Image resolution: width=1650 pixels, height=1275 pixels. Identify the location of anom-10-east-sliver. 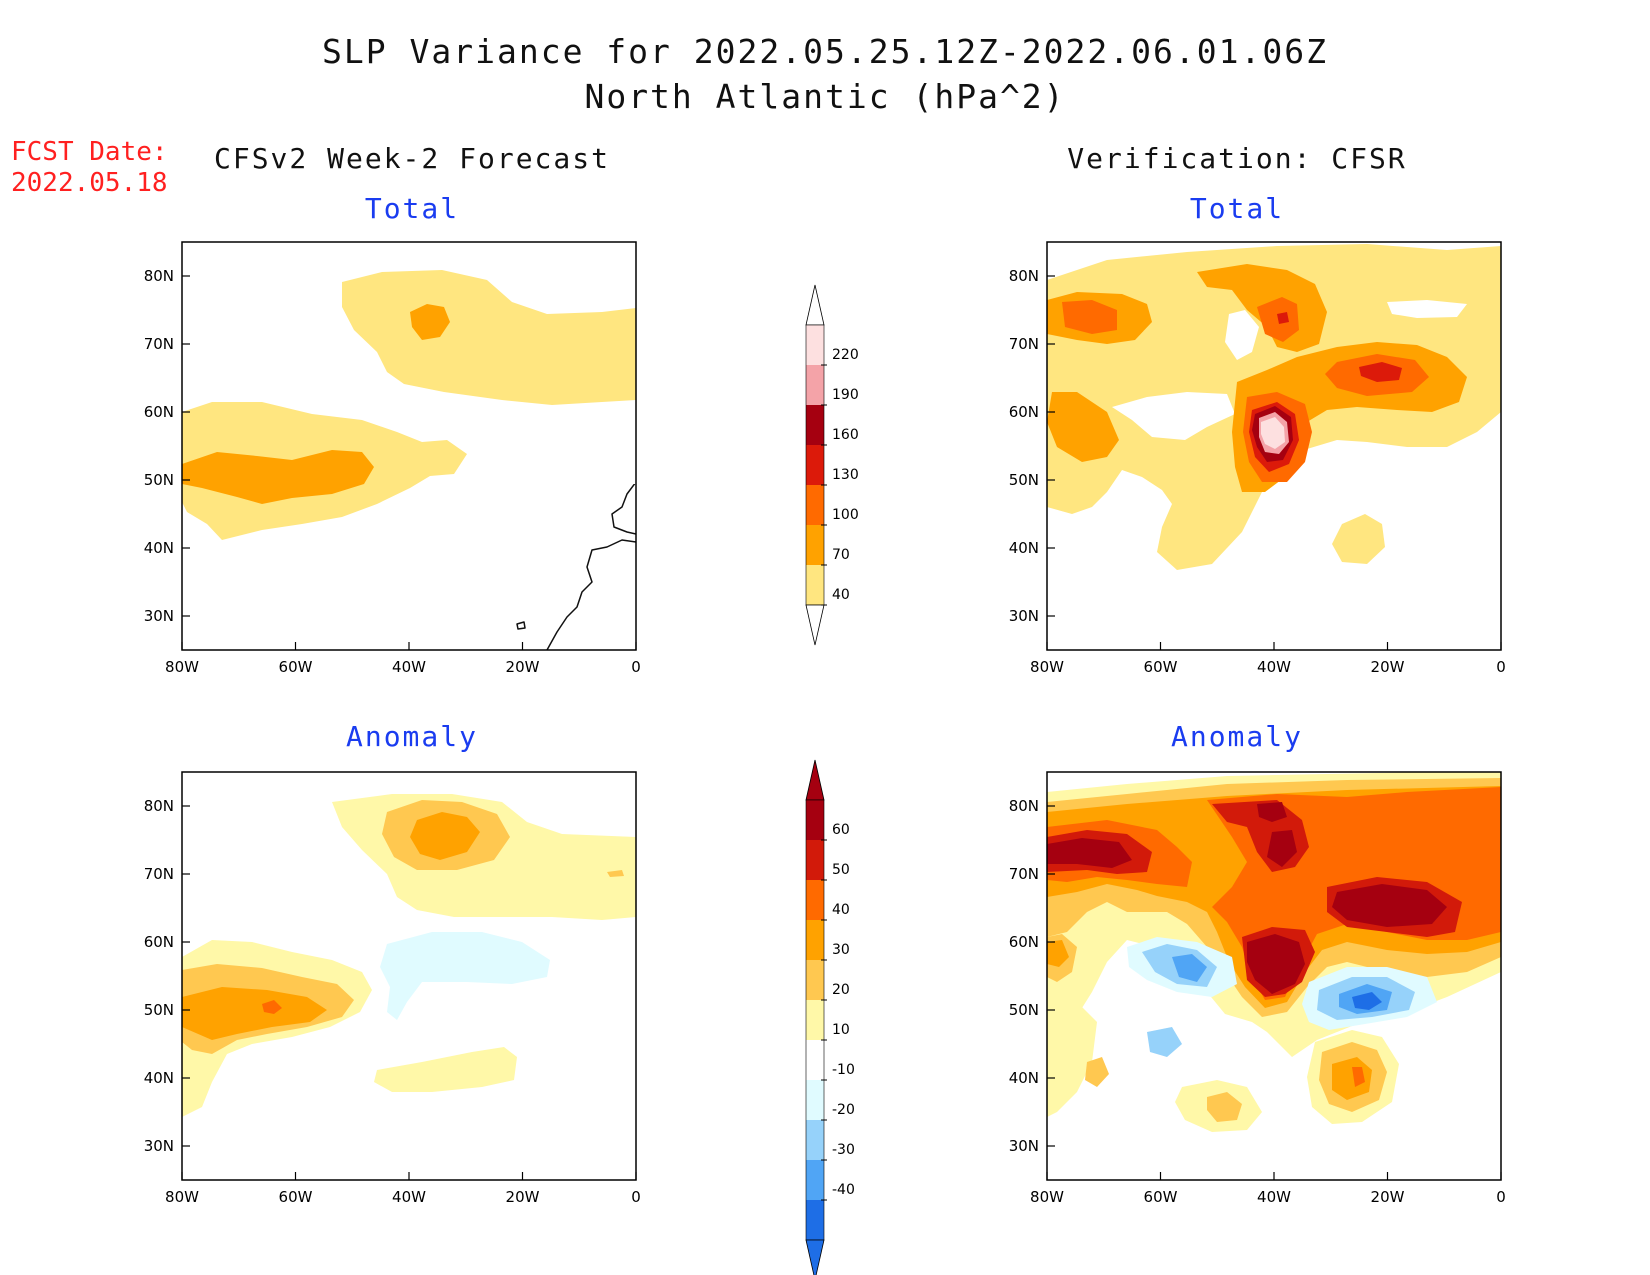
(615, 873).